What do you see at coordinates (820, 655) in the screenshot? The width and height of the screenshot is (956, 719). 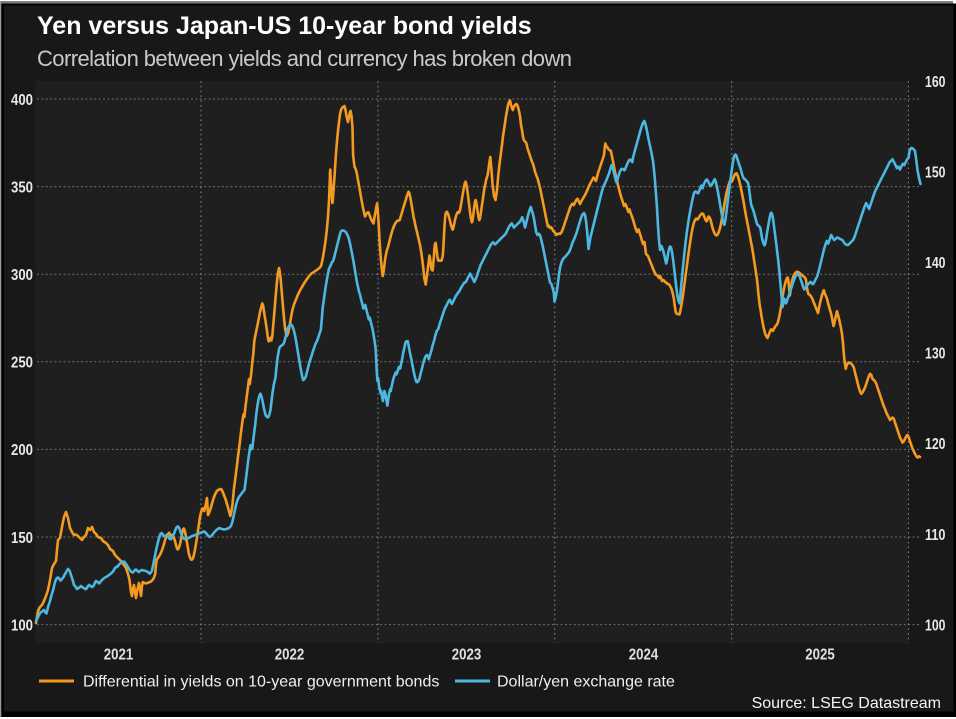 I see `svg-text: 2025` at bounding box center [820, 655].